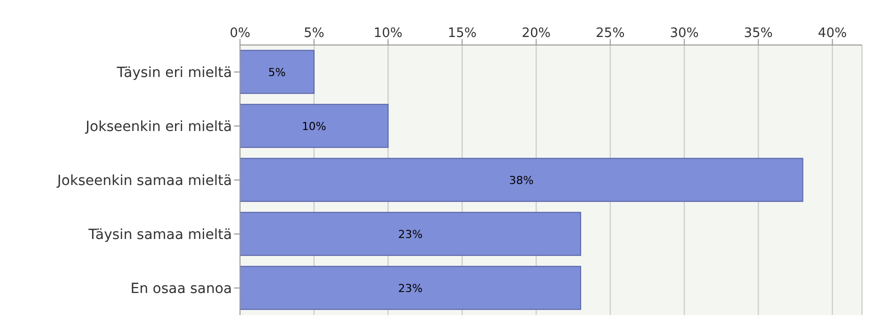 The height and width of the screenshot is (330, 877). What do you see at coordinates (158, 126) in the screenshot?
I see `y-tick-label: Jokseenkin eri mieltä` at bounding box center [158, 126].